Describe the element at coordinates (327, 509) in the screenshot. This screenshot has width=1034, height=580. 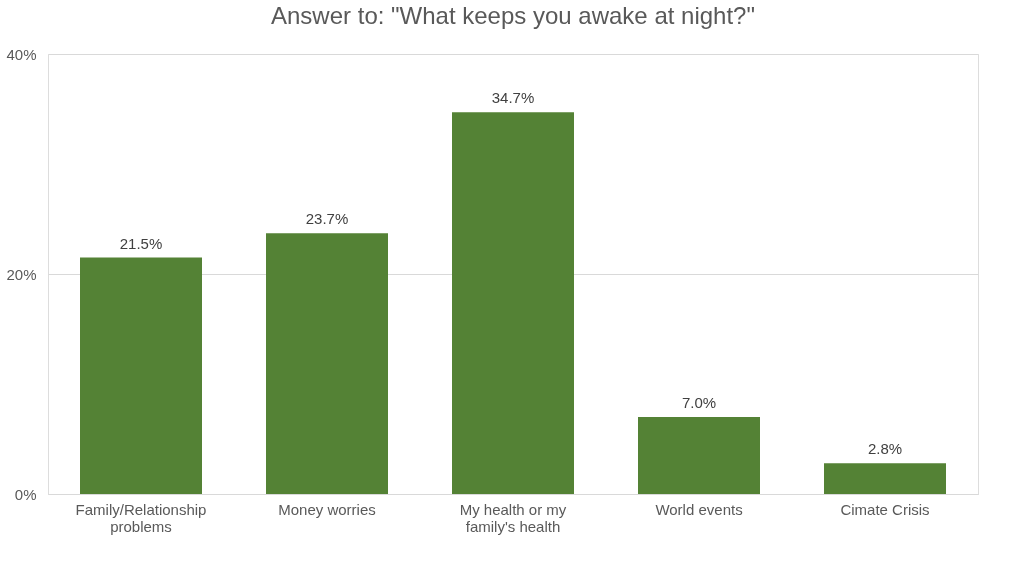
I see `x-tick-label: Money worries` at that location.